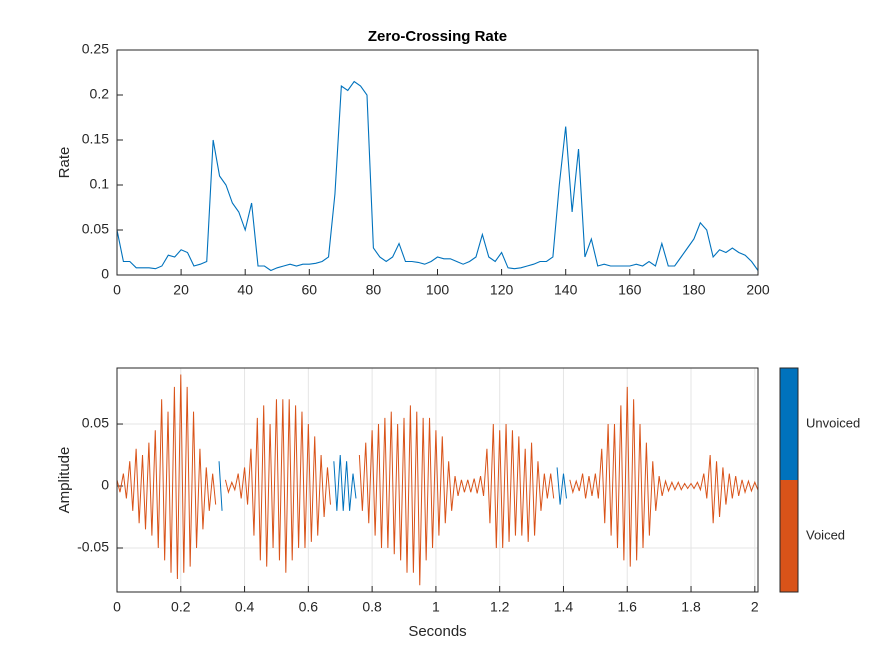  I want to click on legend-label: Voiced, so click(825, 534).